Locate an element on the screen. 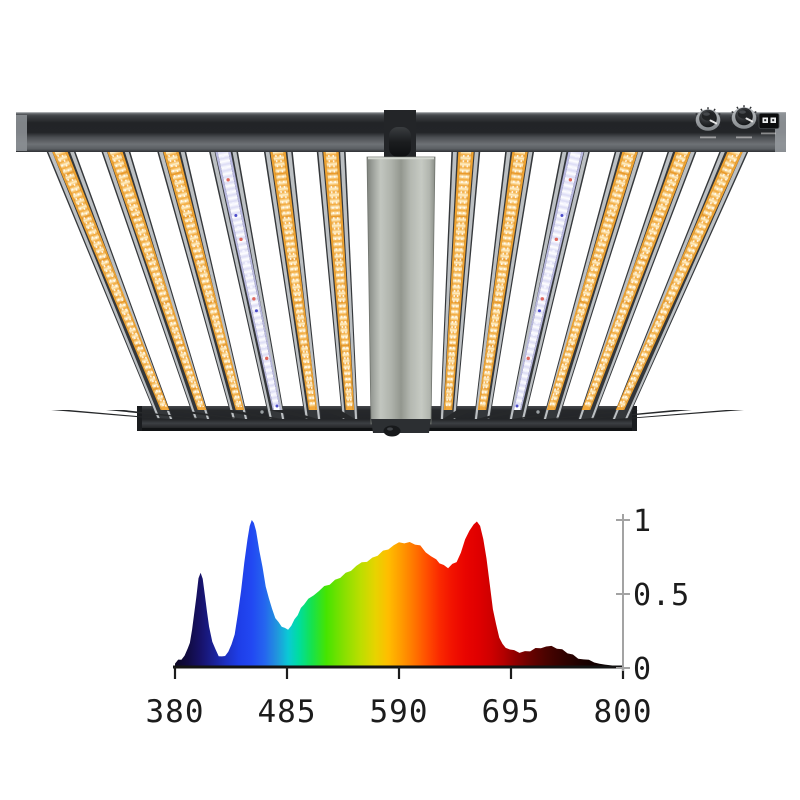  x-axis-tick-label: 590 is located at coordinates (399, 712).